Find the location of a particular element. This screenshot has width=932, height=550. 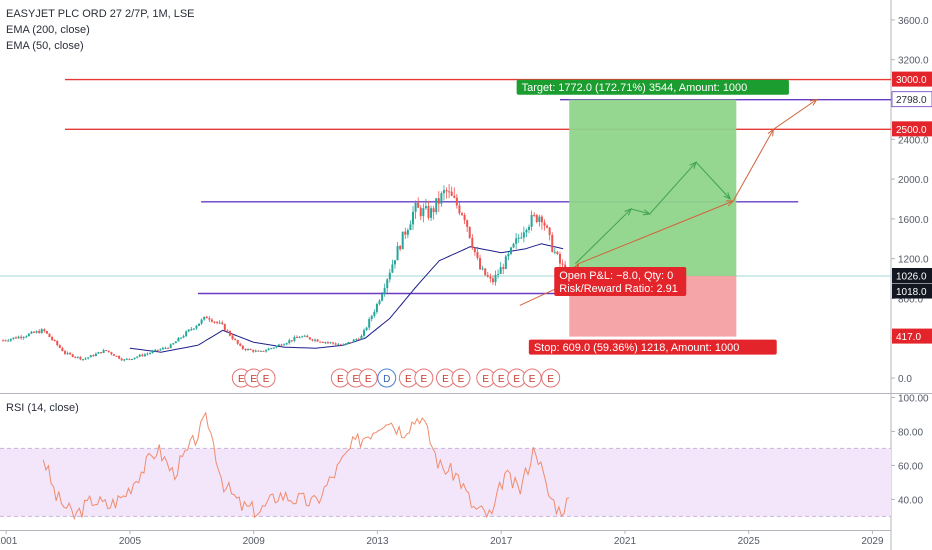

rsi-legend: RSI (14, close) is located at coordinates (42, 408).